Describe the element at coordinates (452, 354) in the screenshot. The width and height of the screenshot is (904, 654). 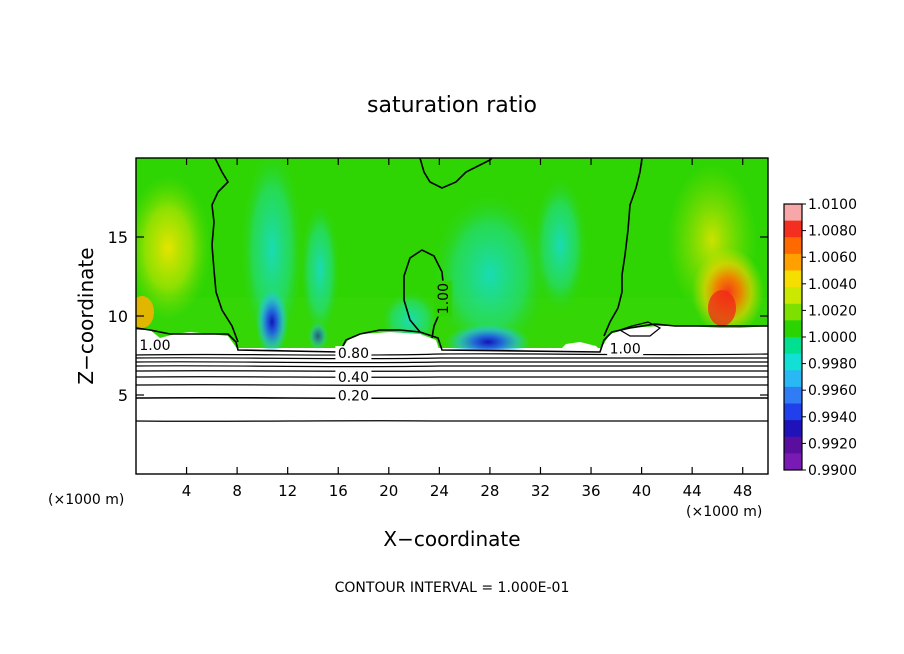
I see `contour-below-0.9` at that location.